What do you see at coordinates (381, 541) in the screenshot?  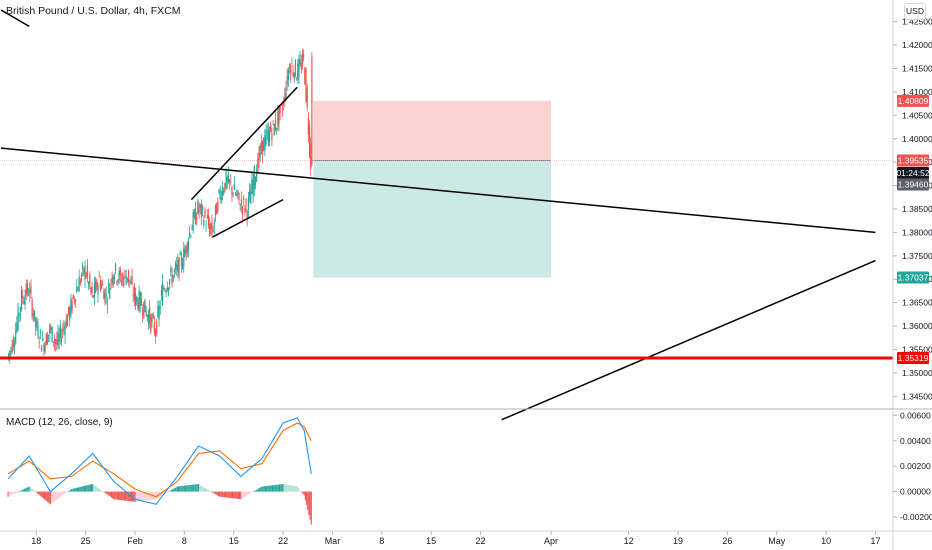 I see `time-tick-label: 8` at bounding box center [381, 541].